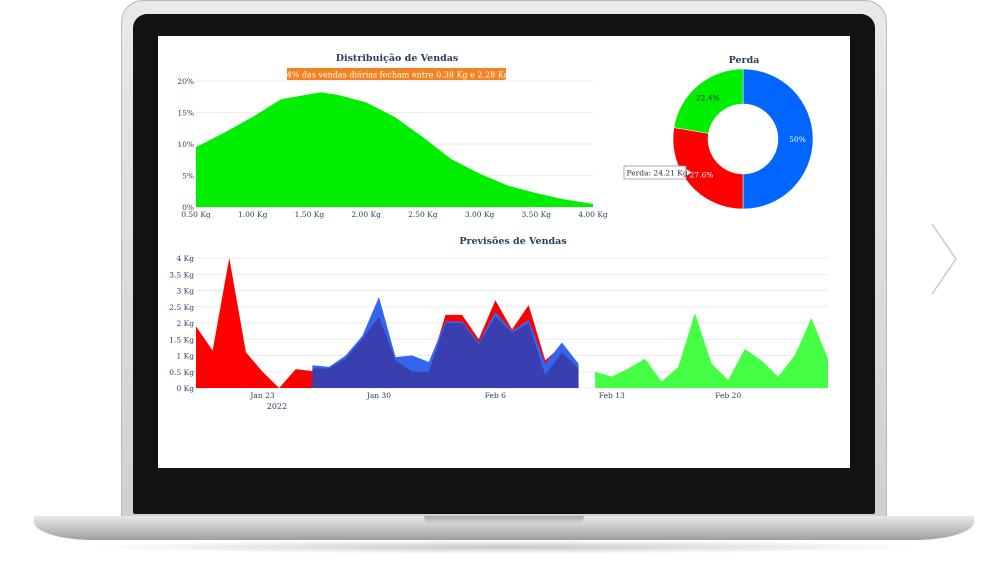  I want to click on c3-x-tick-label: Feb 13, so click(612, 395).